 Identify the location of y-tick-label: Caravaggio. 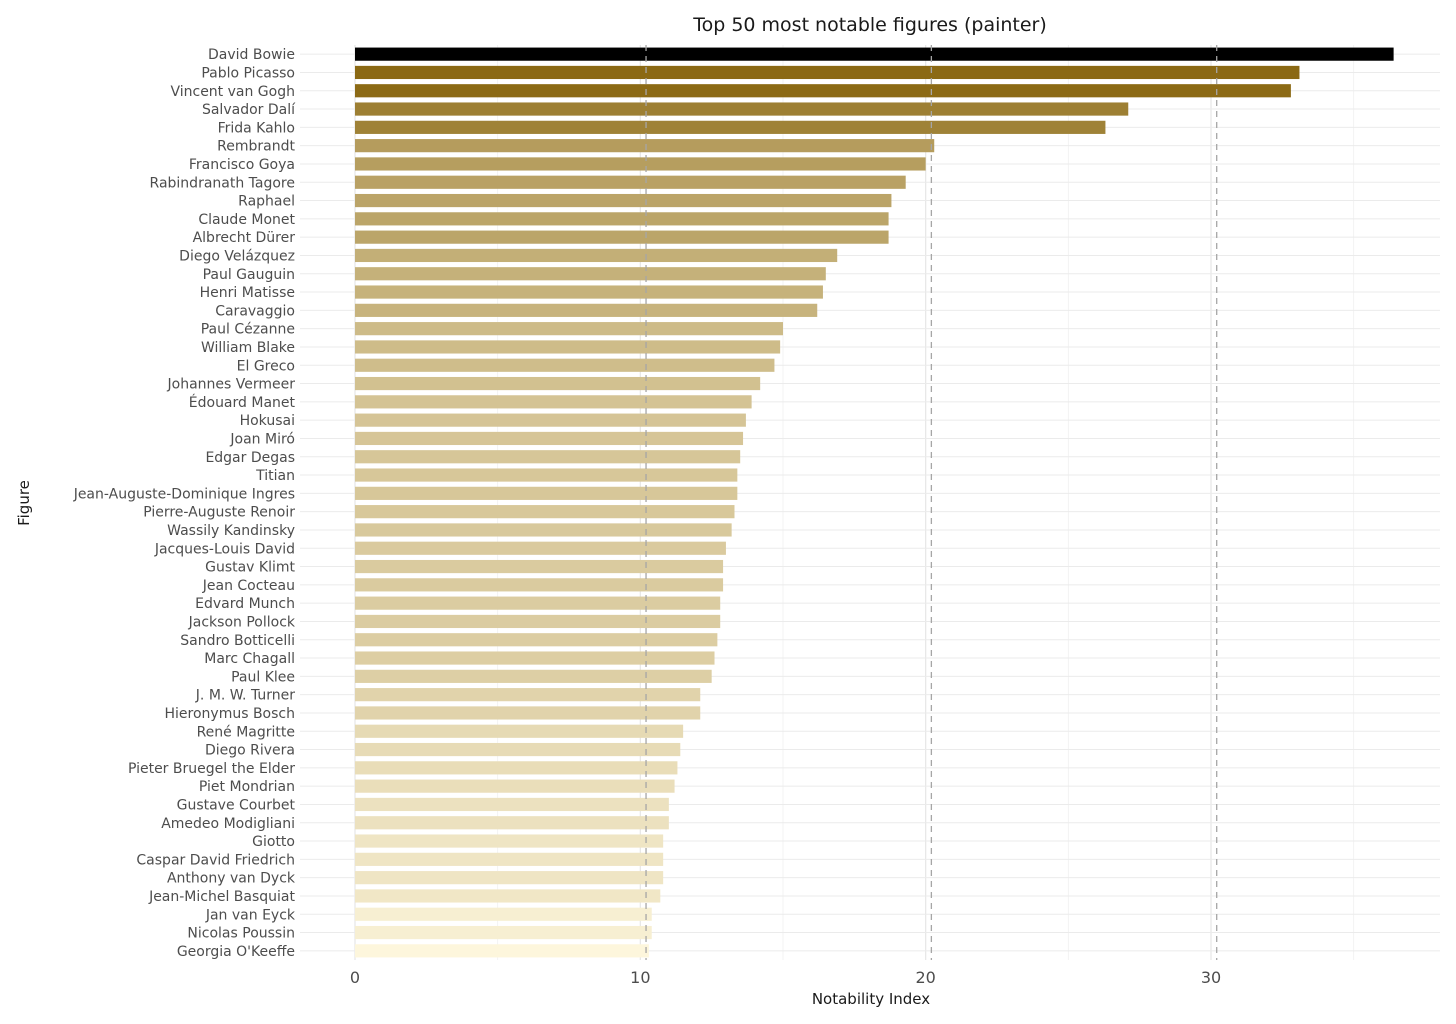
(255, 311).